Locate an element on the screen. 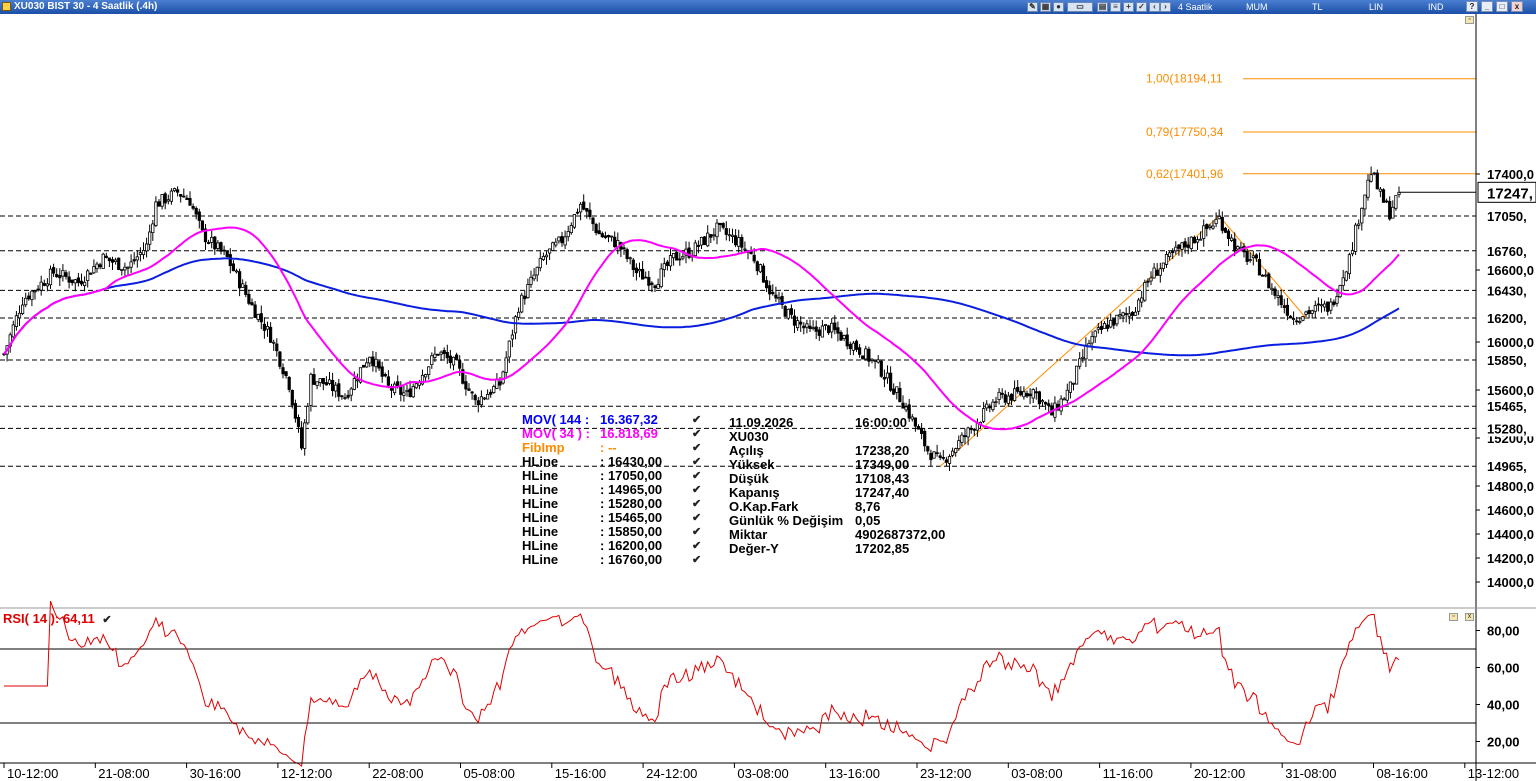 The image size is (1536, 781). toolbar-color-icon: ● is located at coordinates (1058, 7).